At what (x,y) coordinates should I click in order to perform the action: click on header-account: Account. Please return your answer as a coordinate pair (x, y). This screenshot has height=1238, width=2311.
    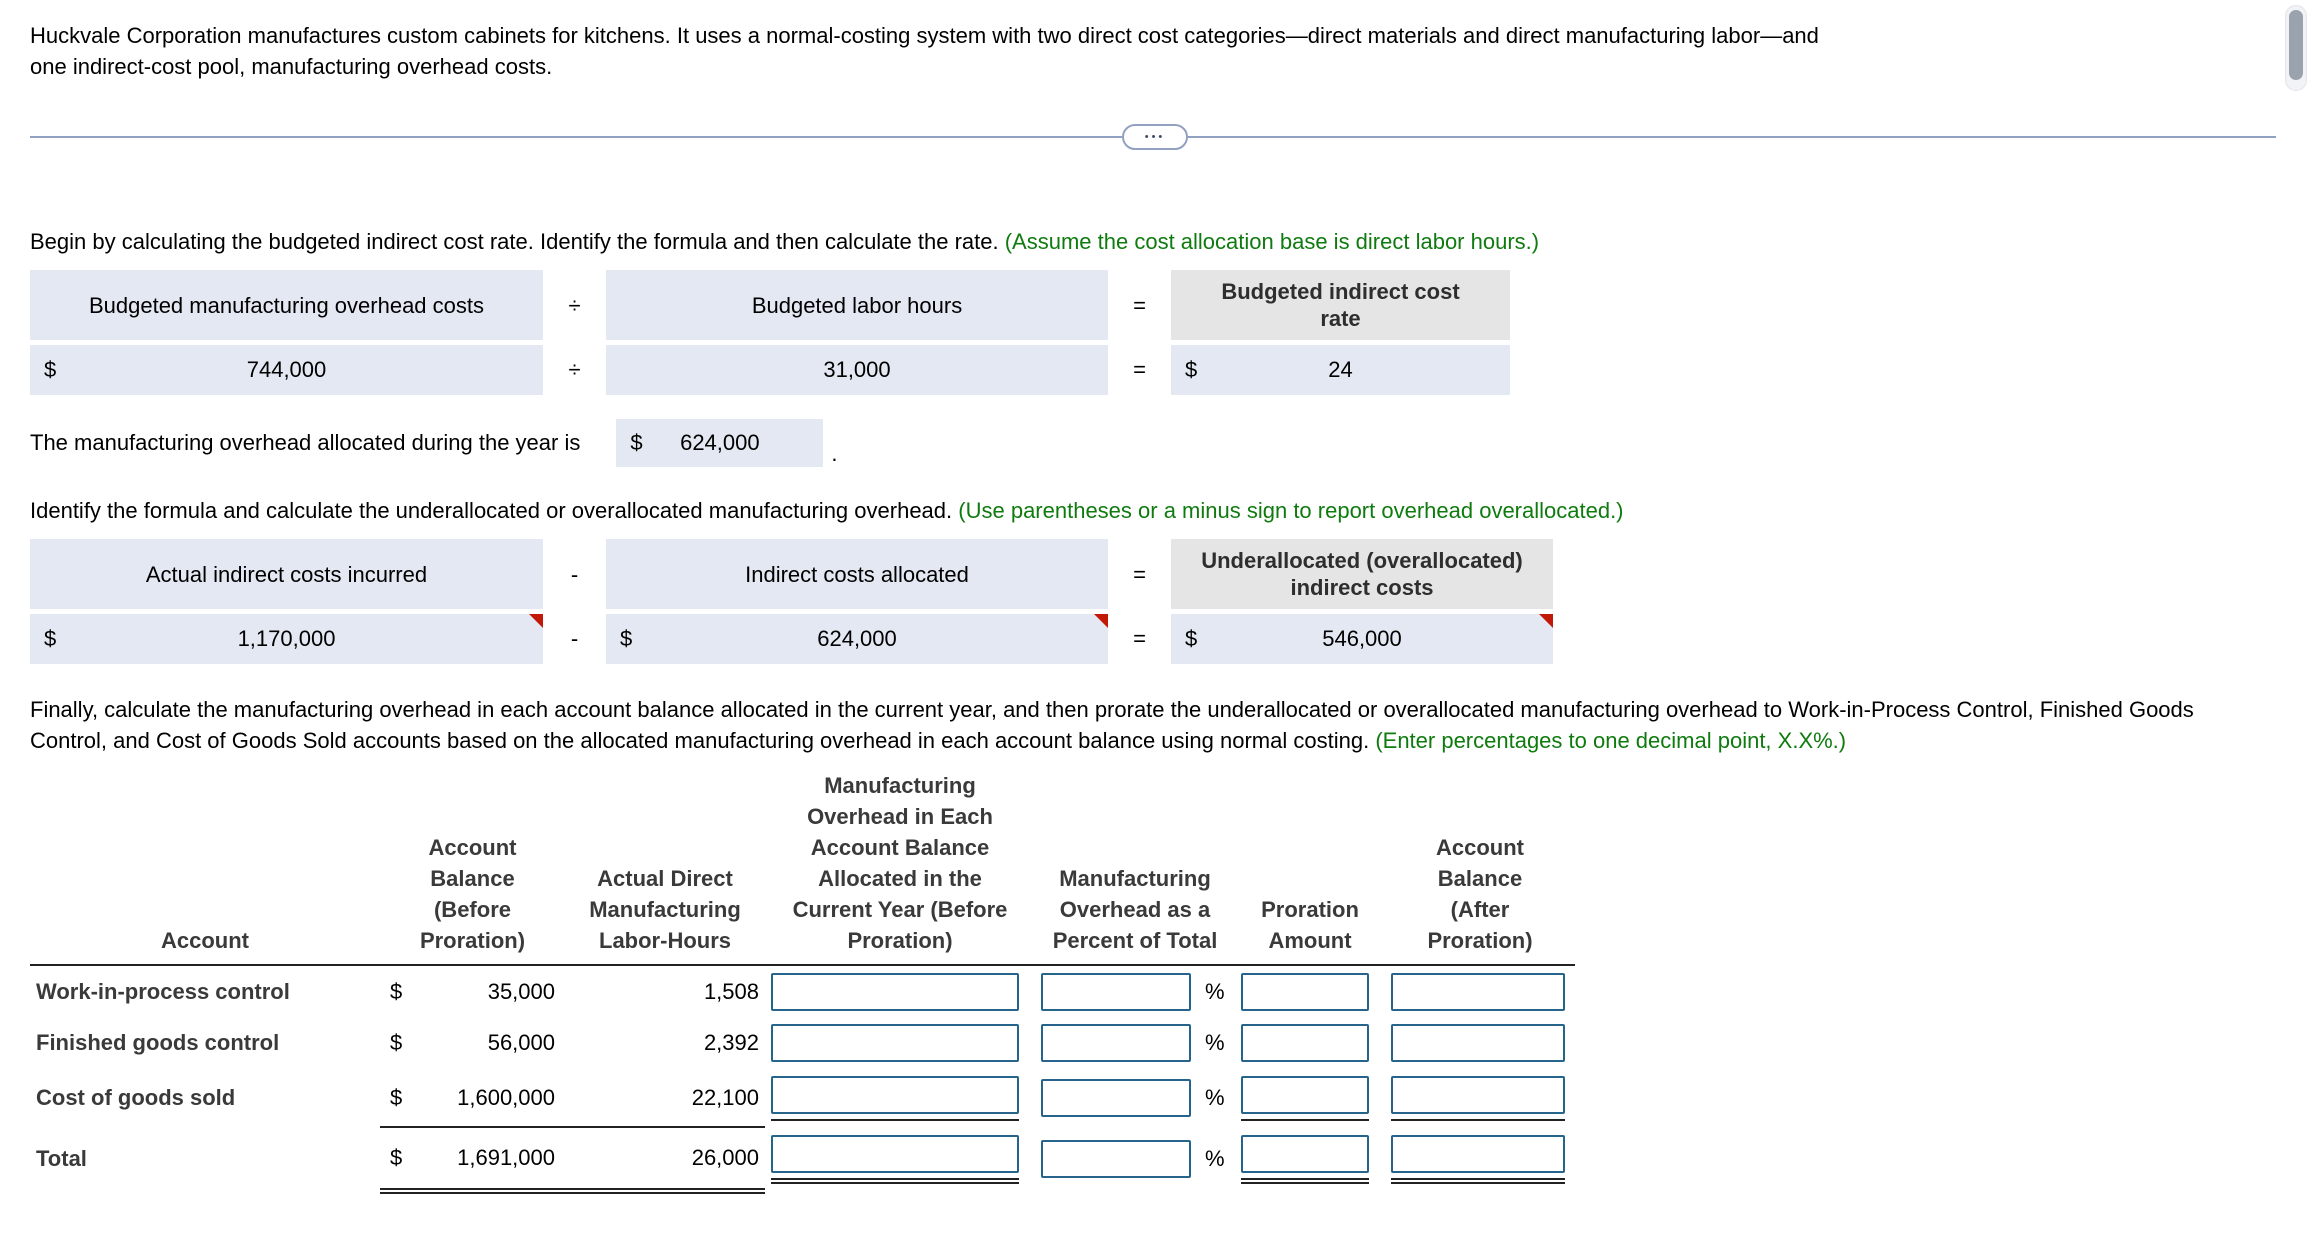
    Looking at the image, I should click on (205, 868).